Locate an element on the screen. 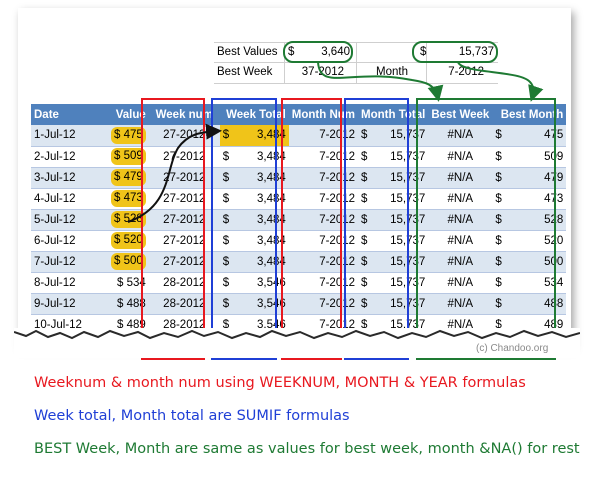 The image size is (599, 484). best-values-callout is located at coordinates (318, 52).